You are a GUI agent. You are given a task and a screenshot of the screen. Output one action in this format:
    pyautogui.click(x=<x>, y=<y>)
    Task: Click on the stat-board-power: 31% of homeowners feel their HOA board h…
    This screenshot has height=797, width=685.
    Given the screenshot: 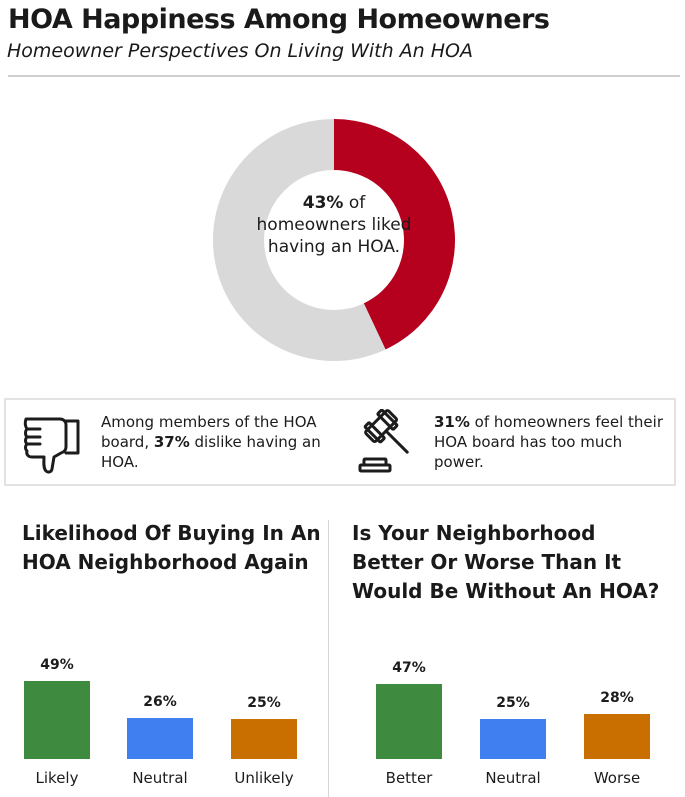 What is the action you would take?
    pyautogui.click(x=549, y=442)
    